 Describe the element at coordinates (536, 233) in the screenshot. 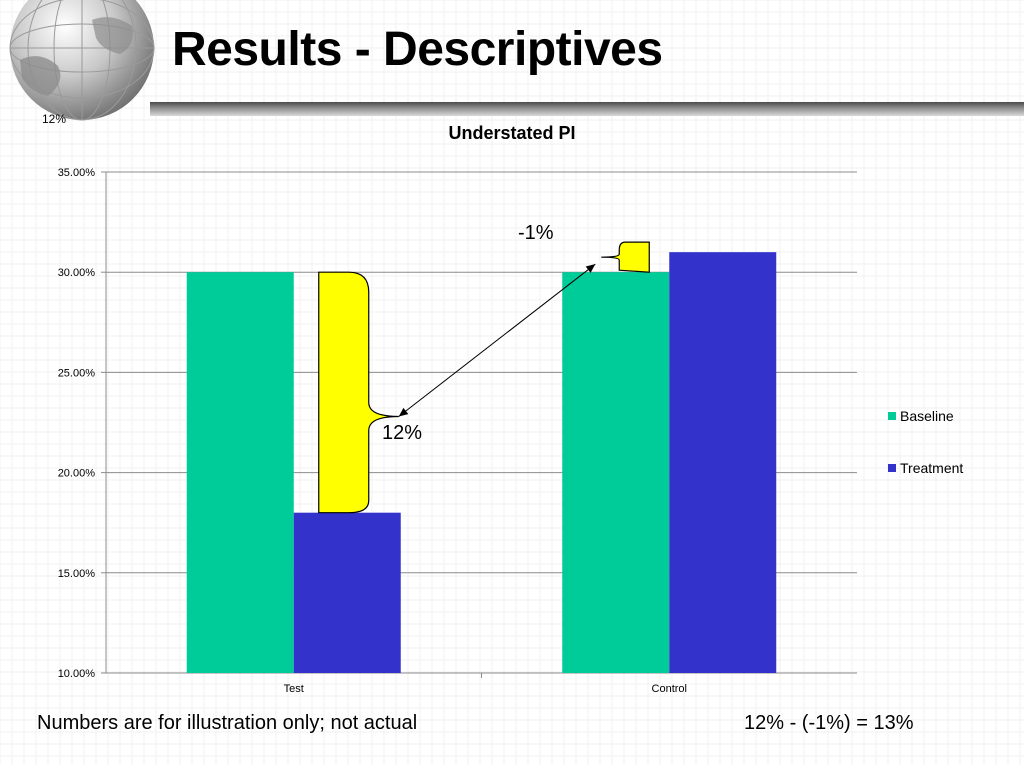

I see `control-diff-label: -1%` at that location.